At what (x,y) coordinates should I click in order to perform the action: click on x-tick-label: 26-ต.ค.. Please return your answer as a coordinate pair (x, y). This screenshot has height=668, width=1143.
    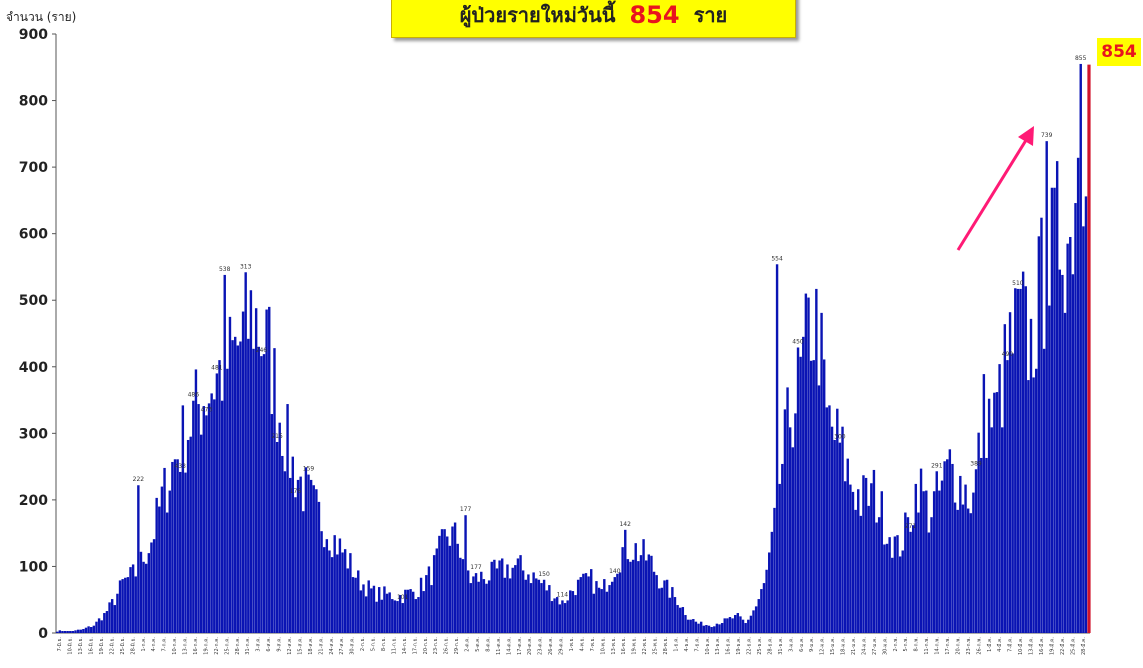
    Looking at the image, I should click on (551, 646).